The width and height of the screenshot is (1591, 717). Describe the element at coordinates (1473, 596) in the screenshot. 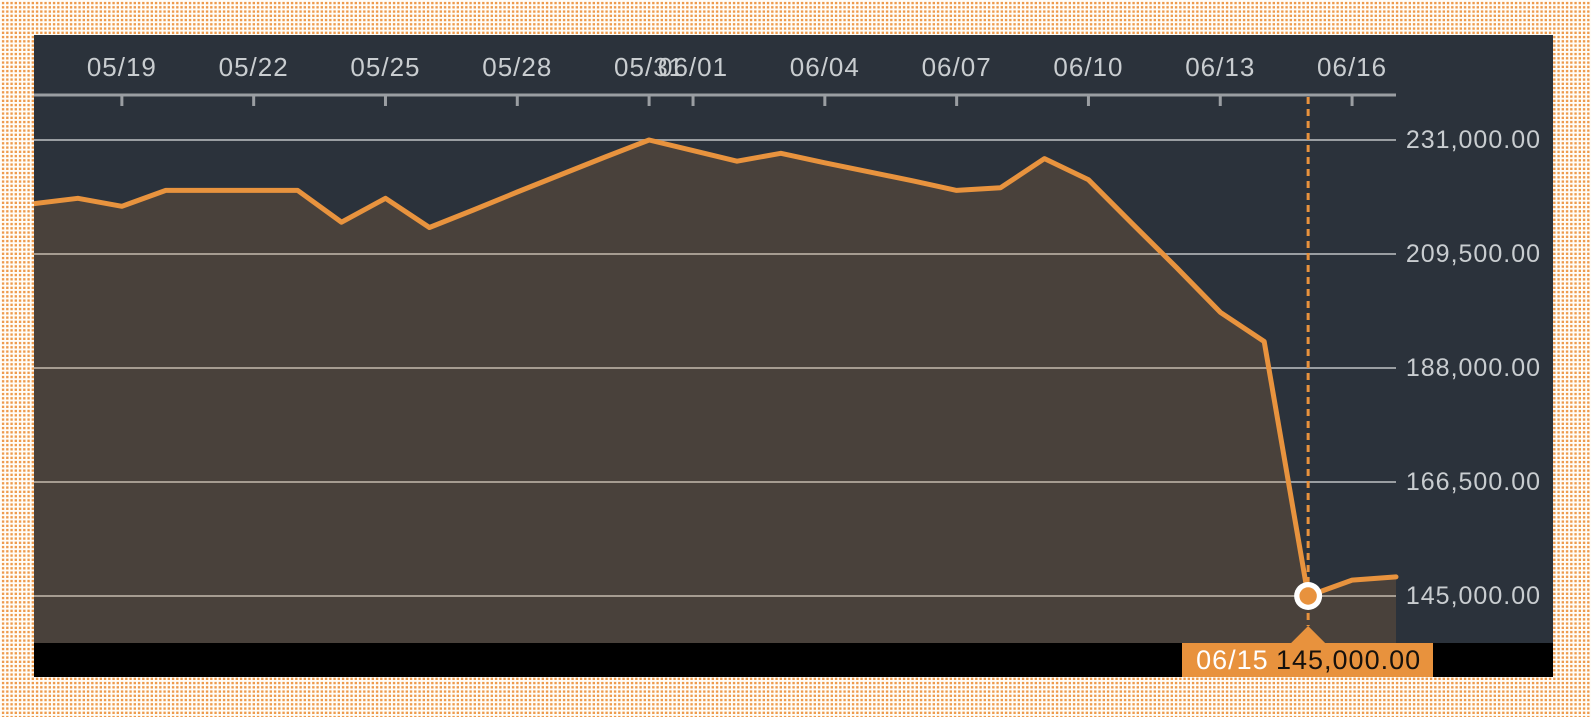

I see `y-axis-tick-label: 145,000.00` at that location.